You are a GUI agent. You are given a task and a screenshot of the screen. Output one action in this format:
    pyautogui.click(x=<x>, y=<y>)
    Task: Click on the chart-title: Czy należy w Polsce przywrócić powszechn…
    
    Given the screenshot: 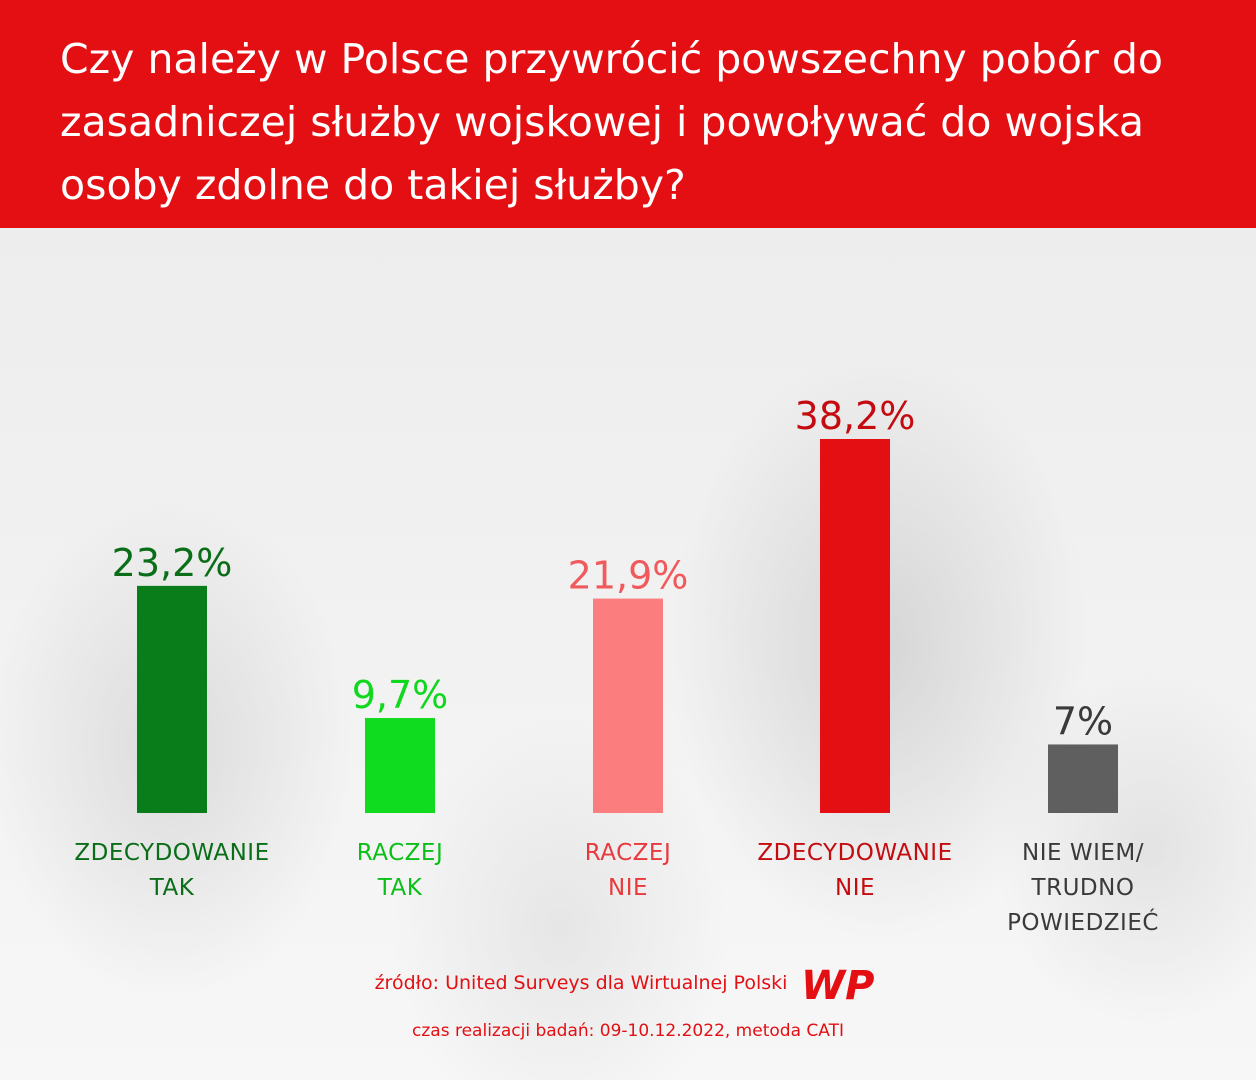 What is the action you would take?
    pyautogui.click(x=611, y=122)
    